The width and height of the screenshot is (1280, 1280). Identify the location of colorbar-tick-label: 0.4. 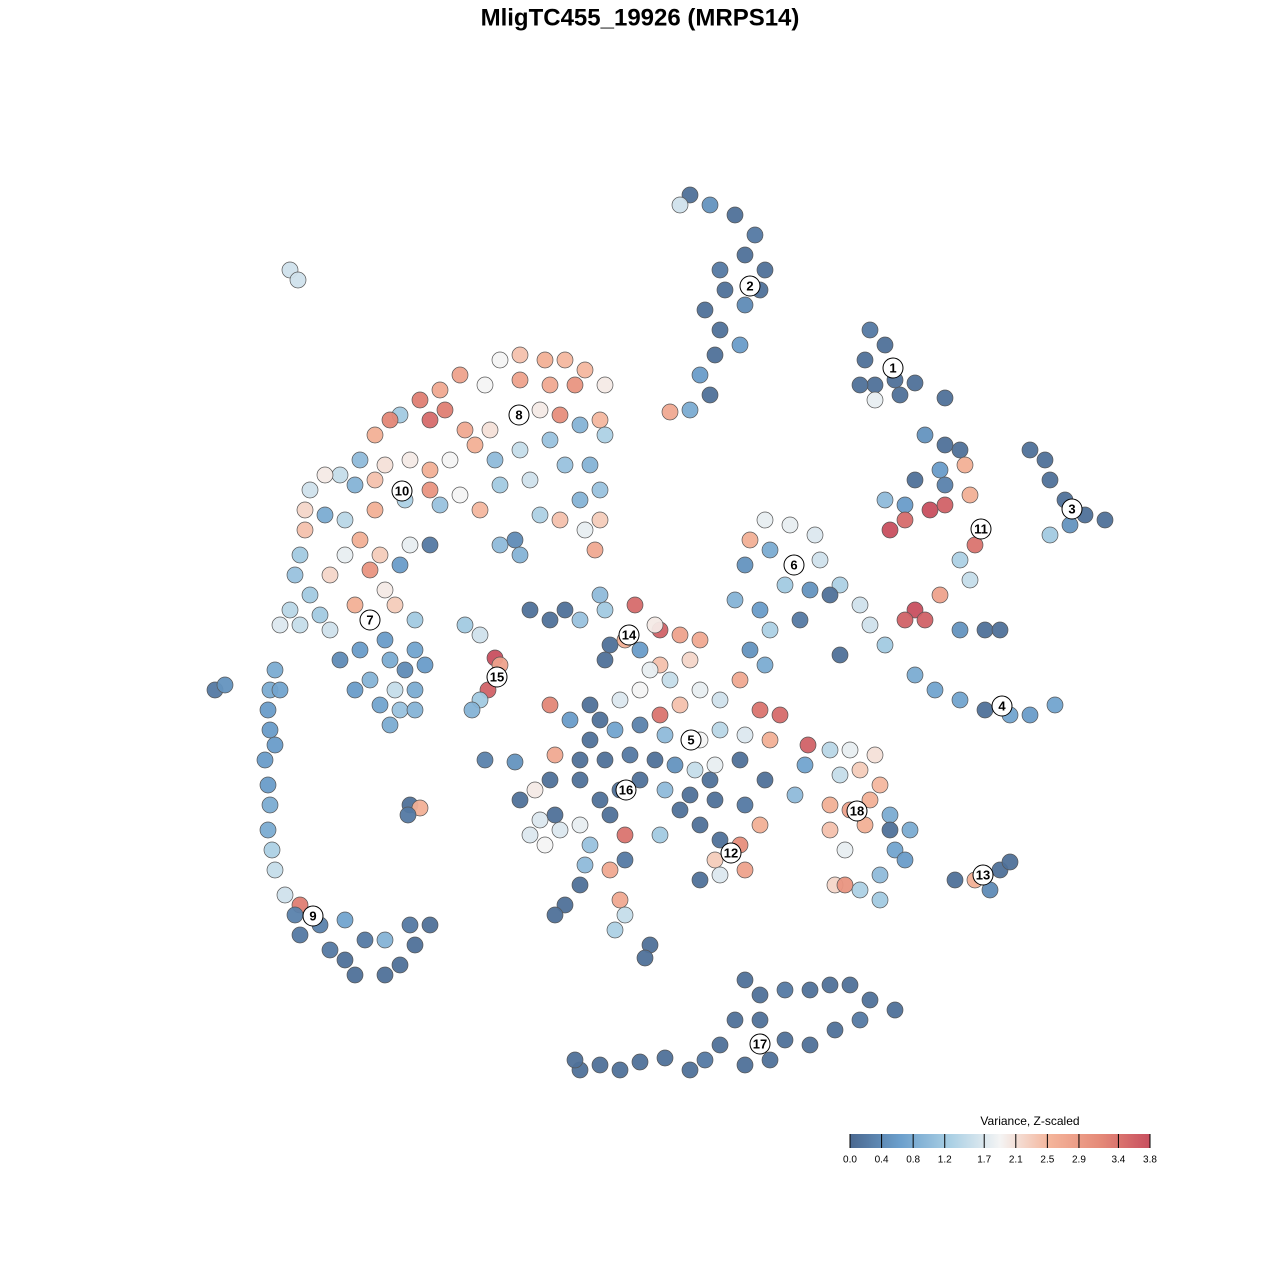
(882, 1160).